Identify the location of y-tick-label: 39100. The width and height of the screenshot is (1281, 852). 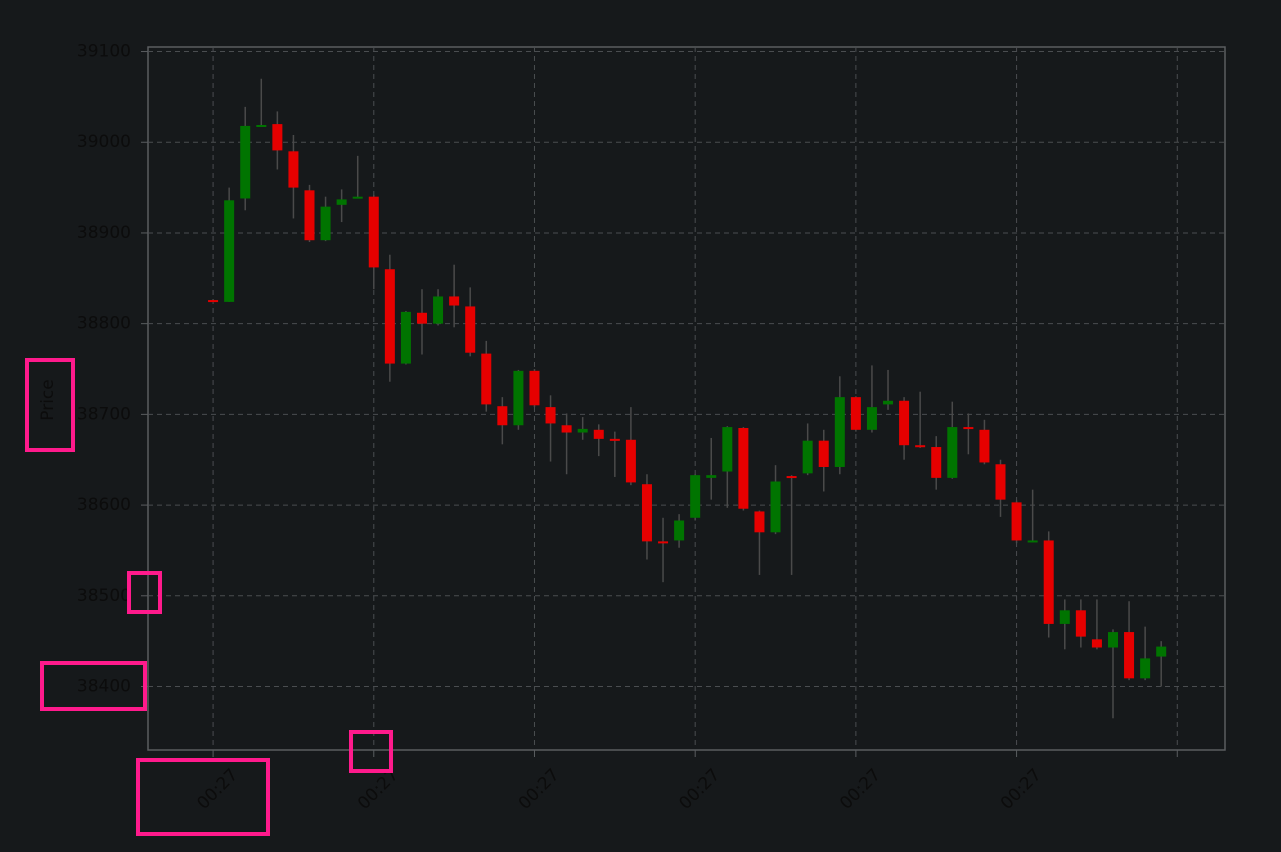
(104, 52).